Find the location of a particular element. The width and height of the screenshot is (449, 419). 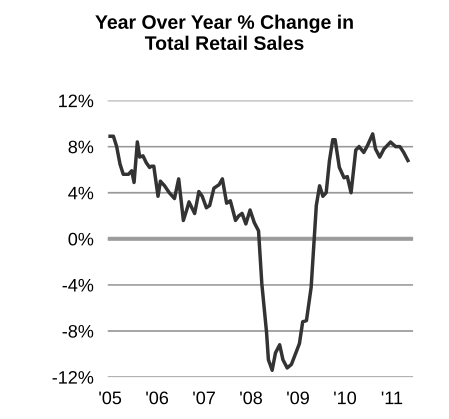

x-tick-label: '06 is located at coordinates (157, 397).